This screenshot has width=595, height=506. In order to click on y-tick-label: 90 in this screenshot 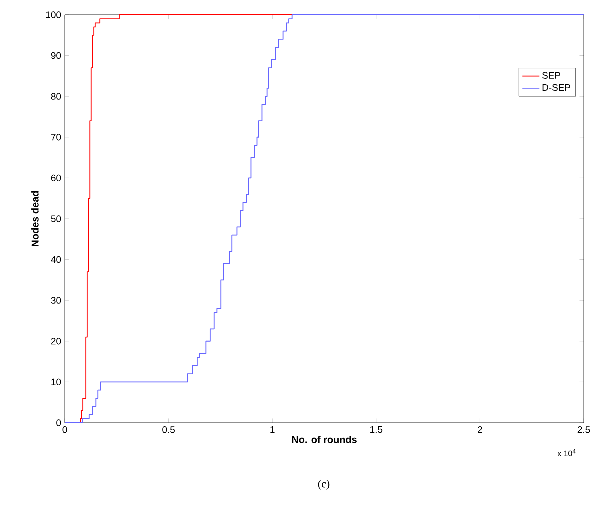, I will do `click(56, 56)`.